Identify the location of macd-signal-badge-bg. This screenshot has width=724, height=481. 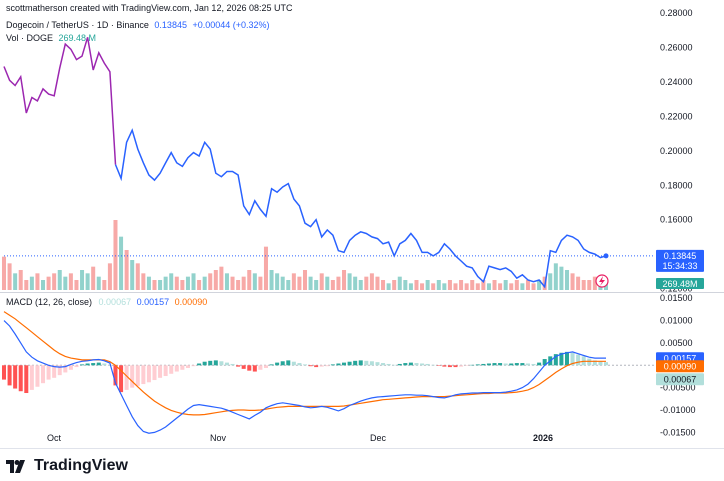
(680, 366).